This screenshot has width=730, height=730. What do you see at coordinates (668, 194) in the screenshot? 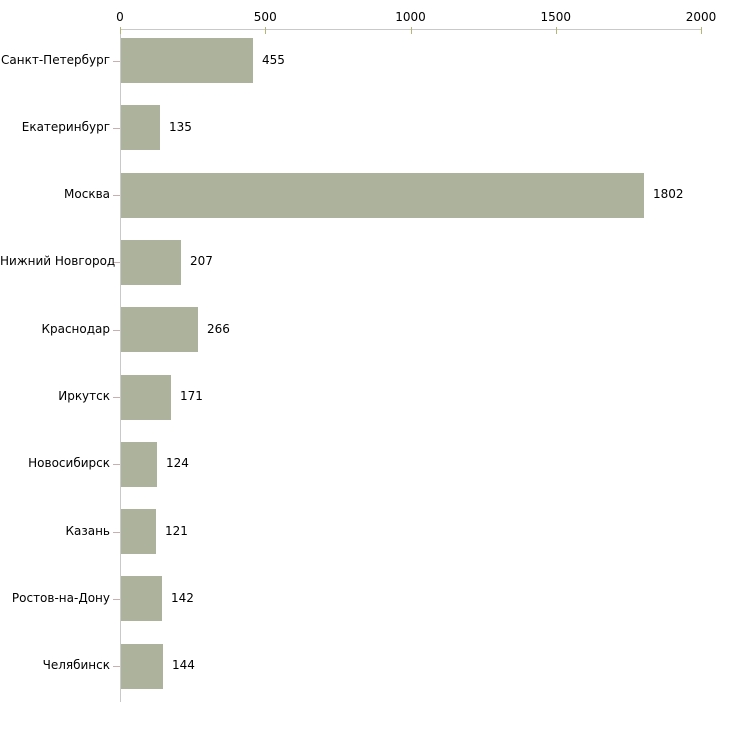
I see `bar-value-label: 1802` at bounding box center [668, 194].